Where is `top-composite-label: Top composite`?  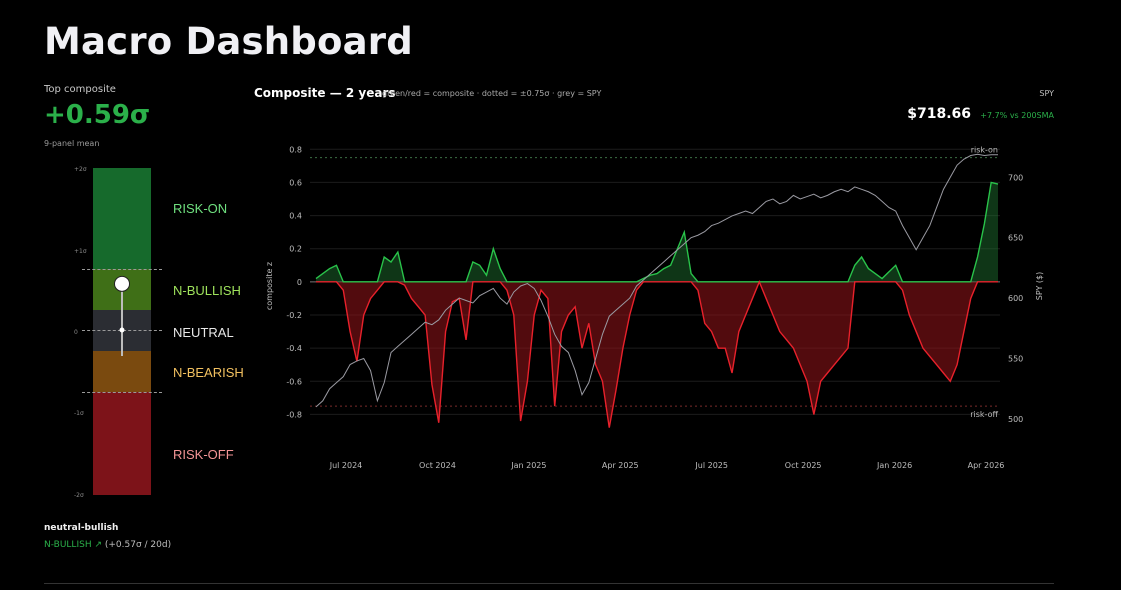
top-composite-label: Top composite is located at coordinates (80, 89).